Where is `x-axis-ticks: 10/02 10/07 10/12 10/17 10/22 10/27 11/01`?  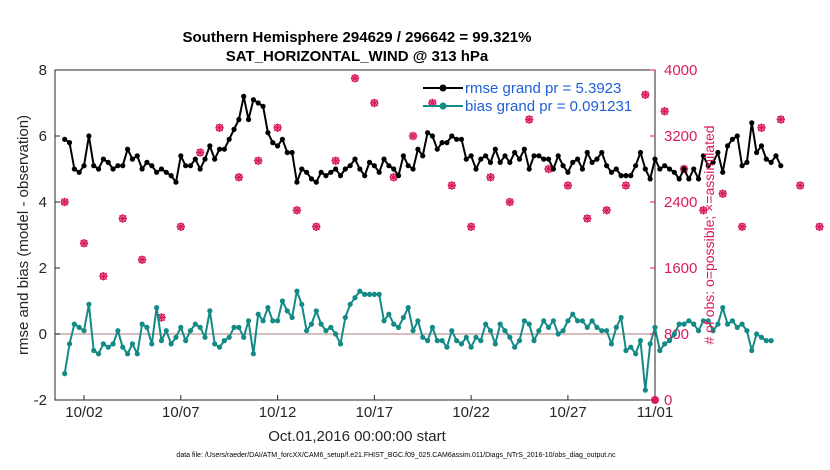
x-axis-ticks: 10/02 10/07 10/12 10/17 10/22 10/27 11/01 is located at coordinates (369, 408).